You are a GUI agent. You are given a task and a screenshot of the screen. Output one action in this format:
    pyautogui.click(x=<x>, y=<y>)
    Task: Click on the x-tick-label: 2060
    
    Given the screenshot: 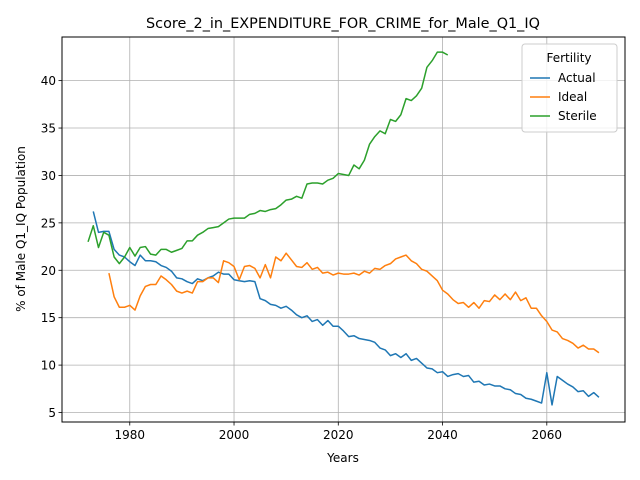 What is the action you would take?
    pyautogui.click(x=547, y=435)
    